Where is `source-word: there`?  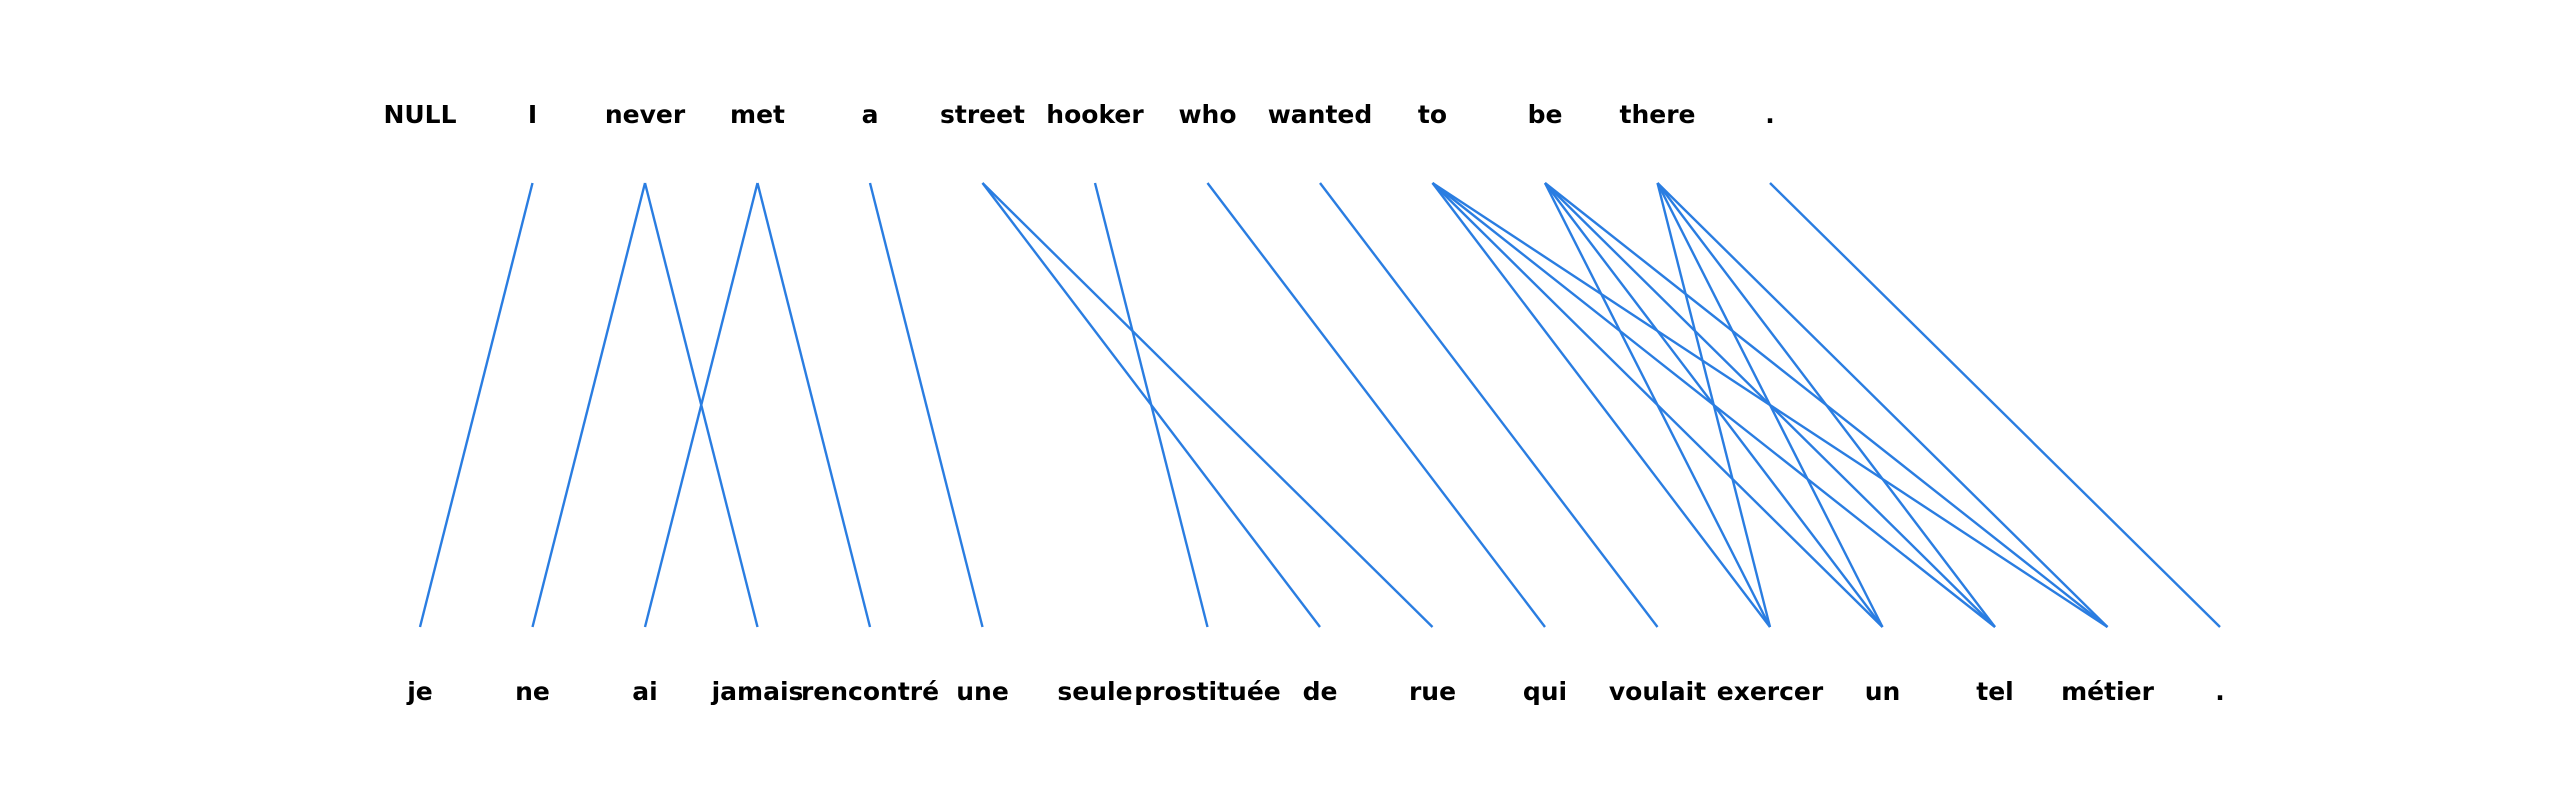
source-word: there is located at coordinates (1658, 114).